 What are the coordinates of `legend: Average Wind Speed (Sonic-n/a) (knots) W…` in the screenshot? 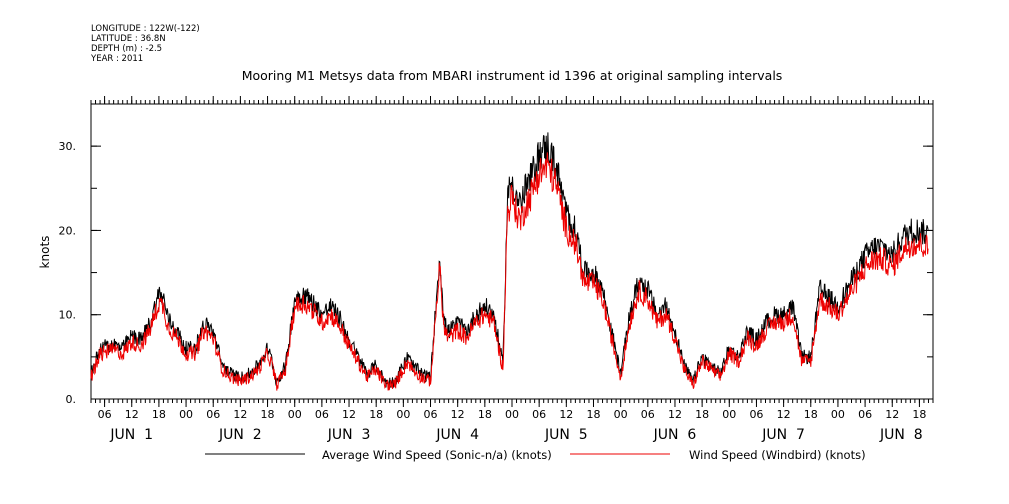 It's located at (535, 455).